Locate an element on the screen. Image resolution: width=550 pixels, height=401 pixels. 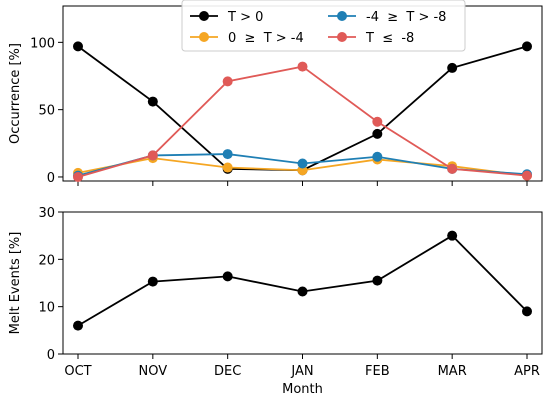
x-tick-label: APR is located at coordinates (527, 371).